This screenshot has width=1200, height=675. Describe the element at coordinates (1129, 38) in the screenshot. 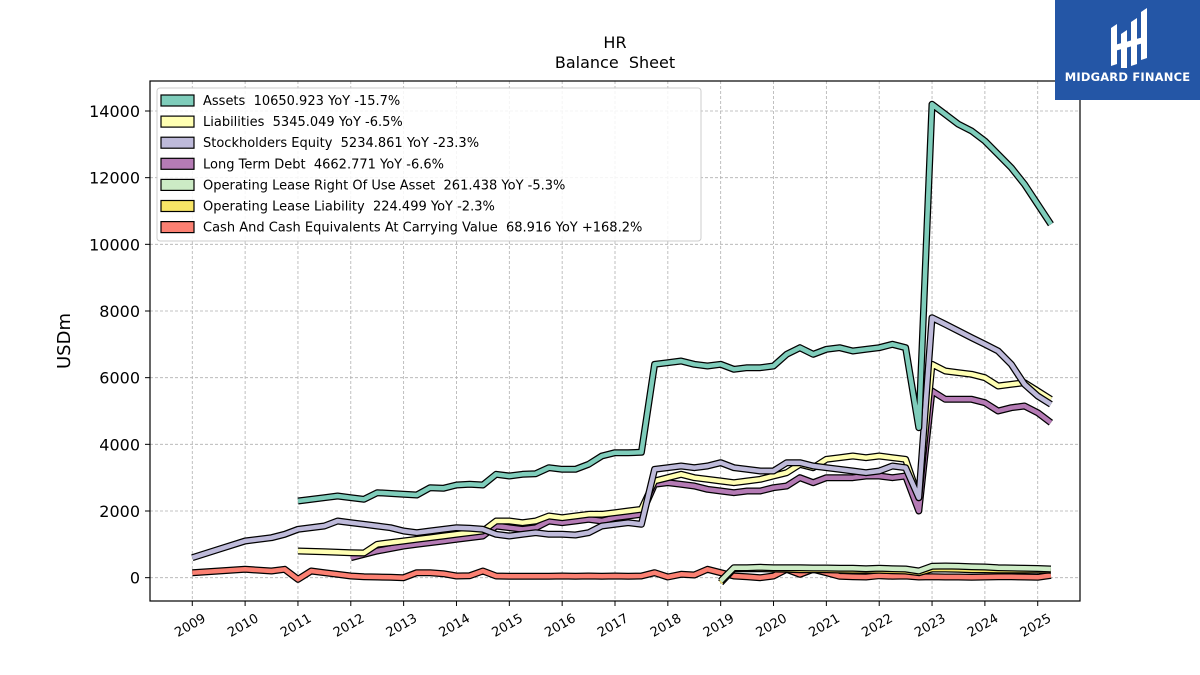

I see `logo-mark-icon` at that location.